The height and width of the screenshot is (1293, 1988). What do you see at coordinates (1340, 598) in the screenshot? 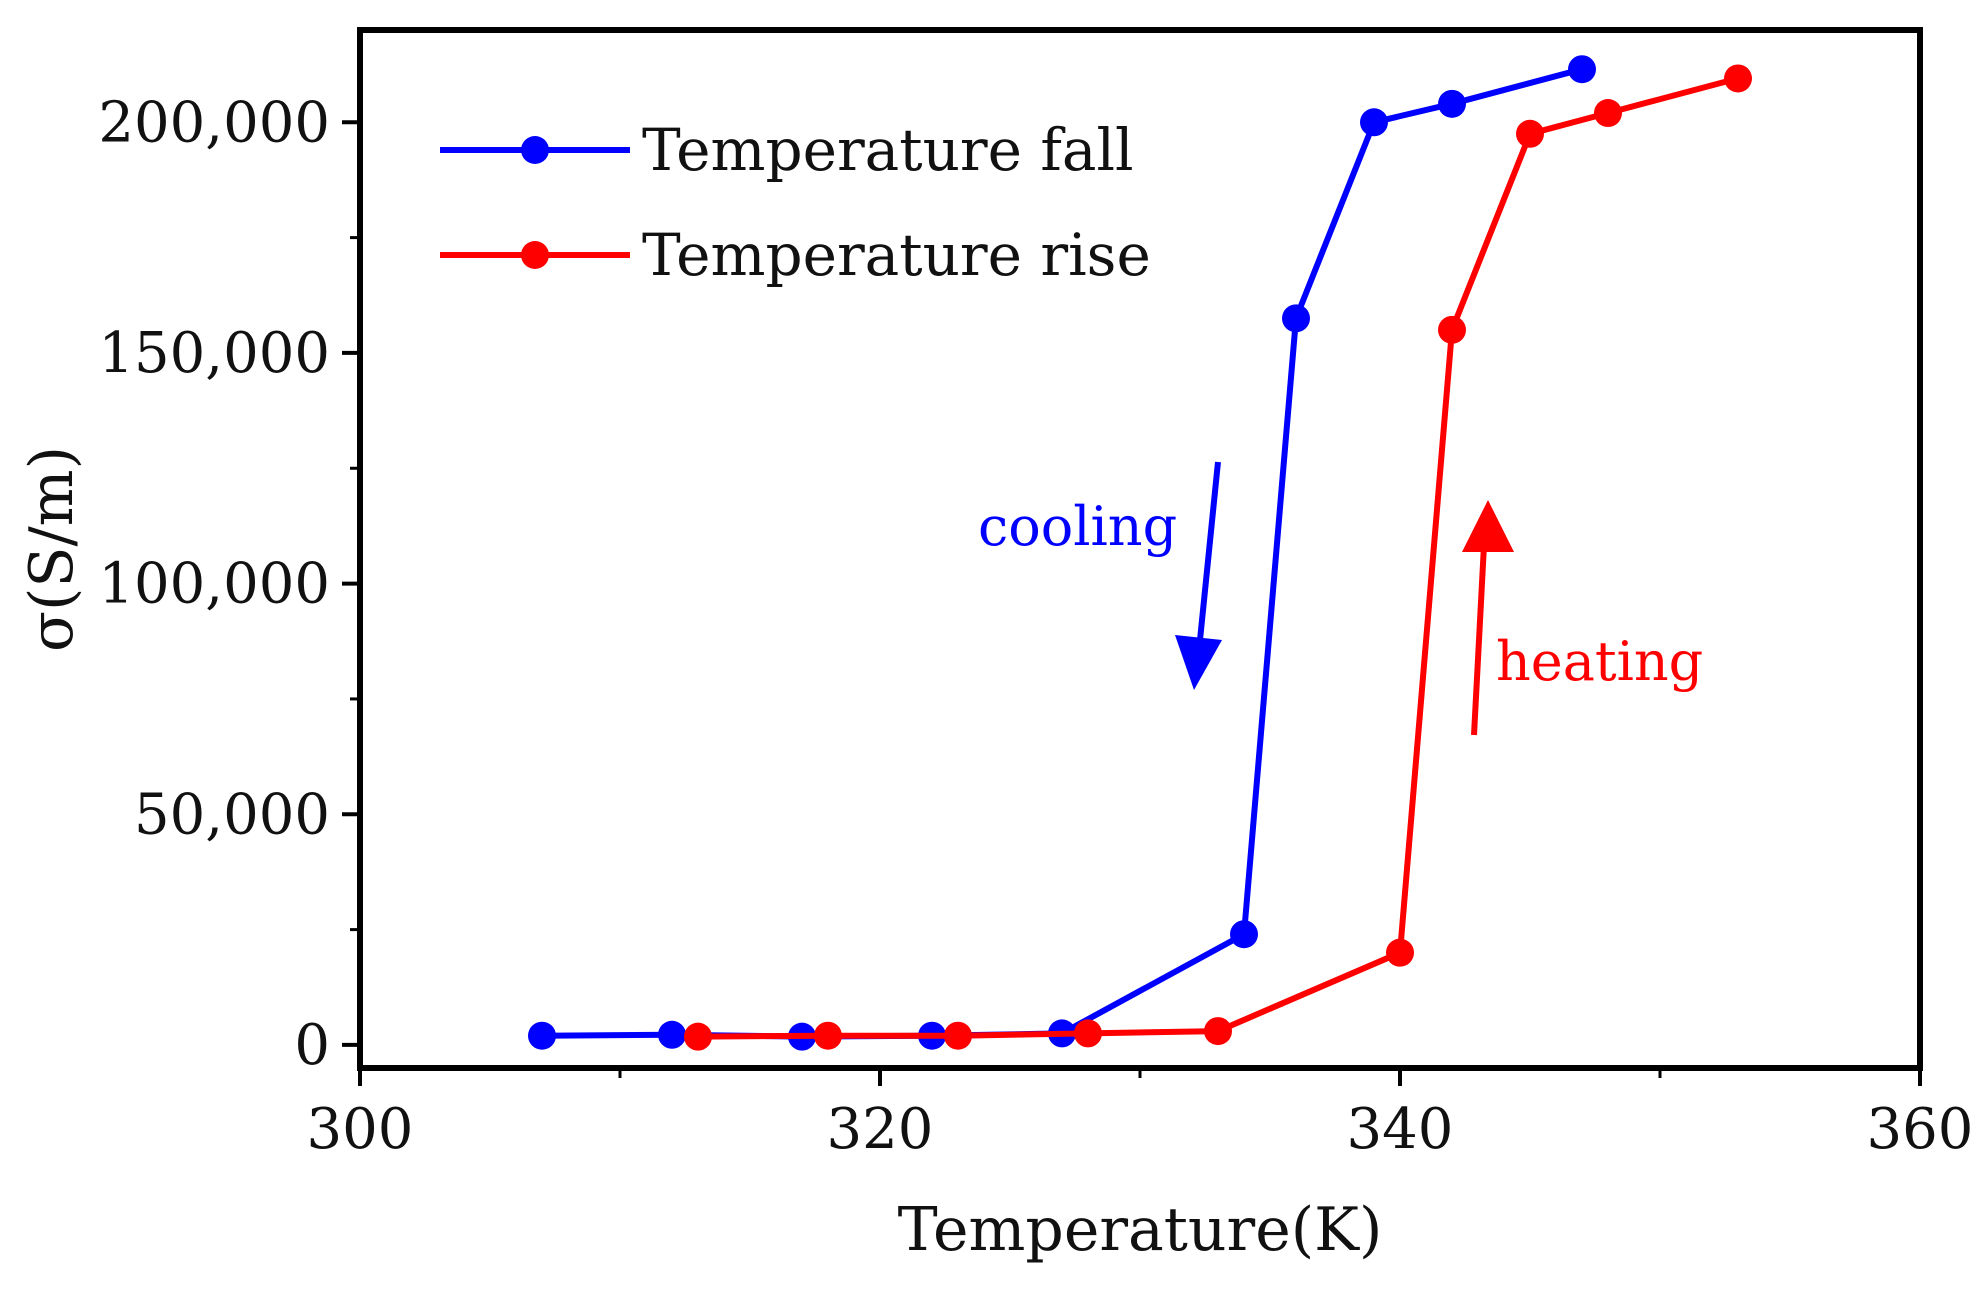
I see `annotation-layer: cooling heating` at bounding box center [1340, 598].